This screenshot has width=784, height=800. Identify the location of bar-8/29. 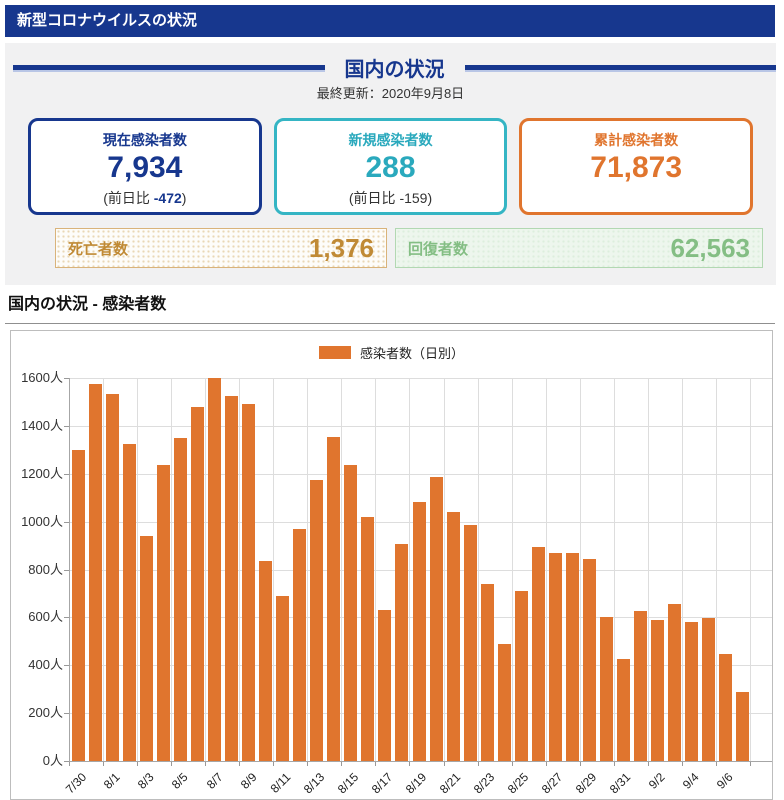
(589, 659).